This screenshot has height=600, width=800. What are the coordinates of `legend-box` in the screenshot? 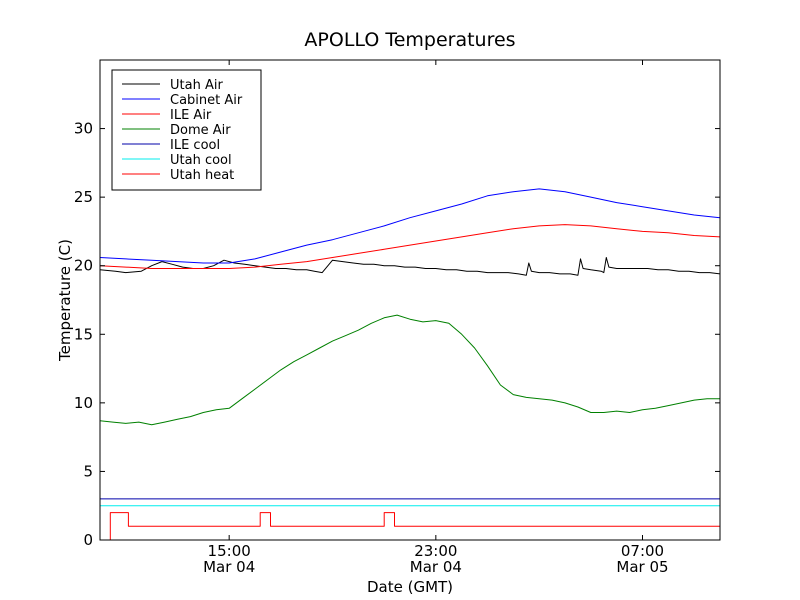 It's located at (186, 130).